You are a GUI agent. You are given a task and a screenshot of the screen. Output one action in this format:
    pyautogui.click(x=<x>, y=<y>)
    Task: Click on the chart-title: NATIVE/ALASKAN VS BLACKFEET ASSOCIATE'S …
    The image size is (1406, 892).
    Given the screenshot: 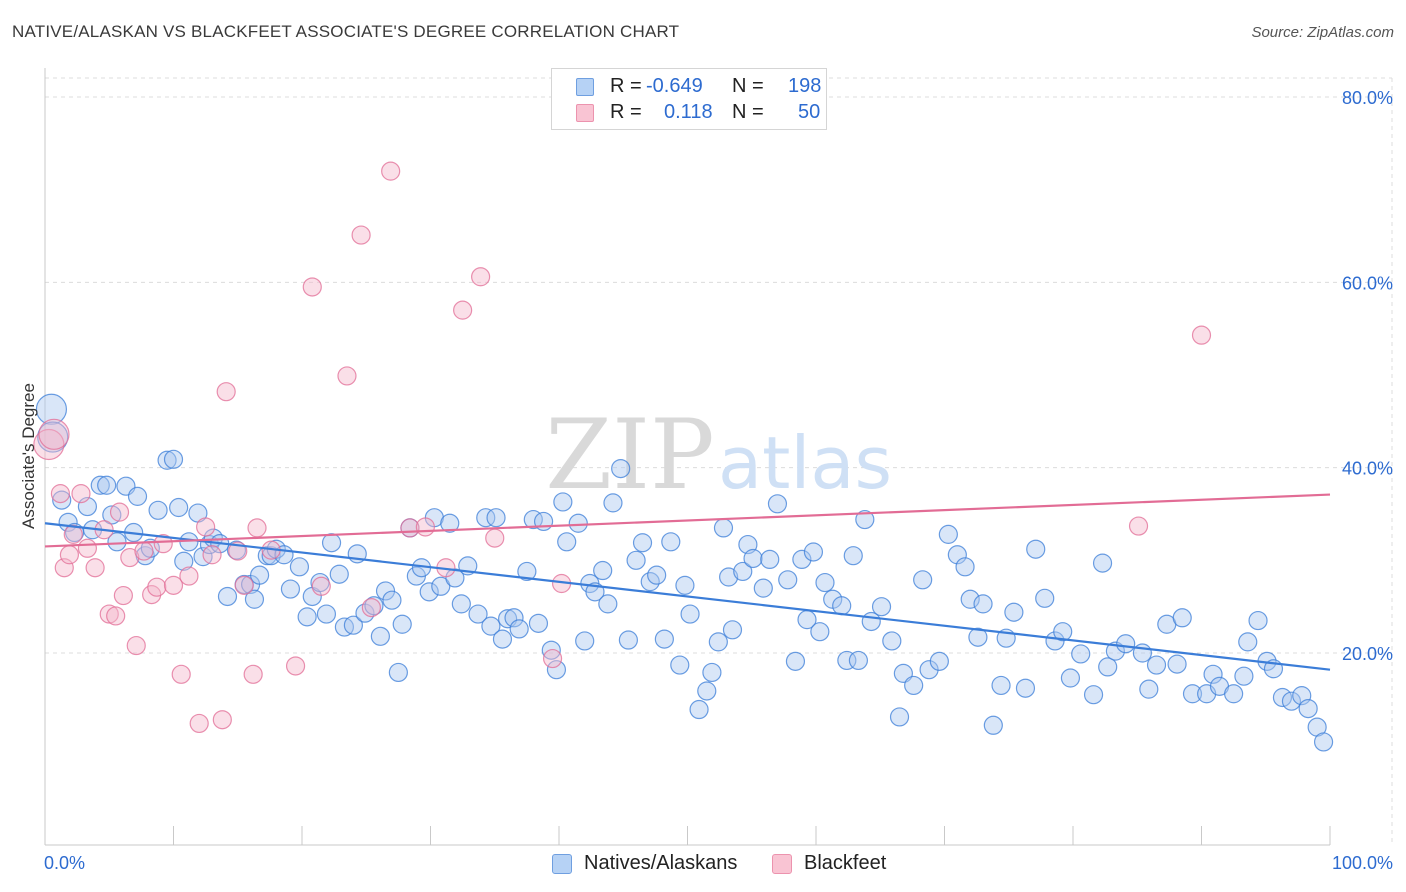 What is the action you would take?
    pyautogui.click(x=346, y=31)
    